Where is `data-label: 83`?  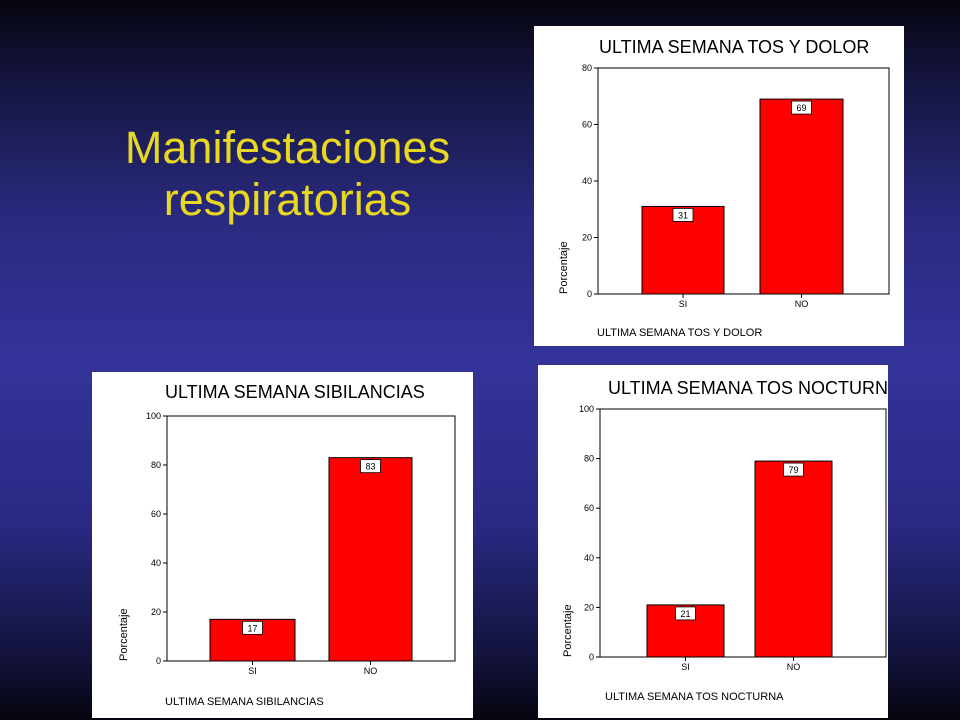 data-label: 83 is located at coordinates (370, 467).